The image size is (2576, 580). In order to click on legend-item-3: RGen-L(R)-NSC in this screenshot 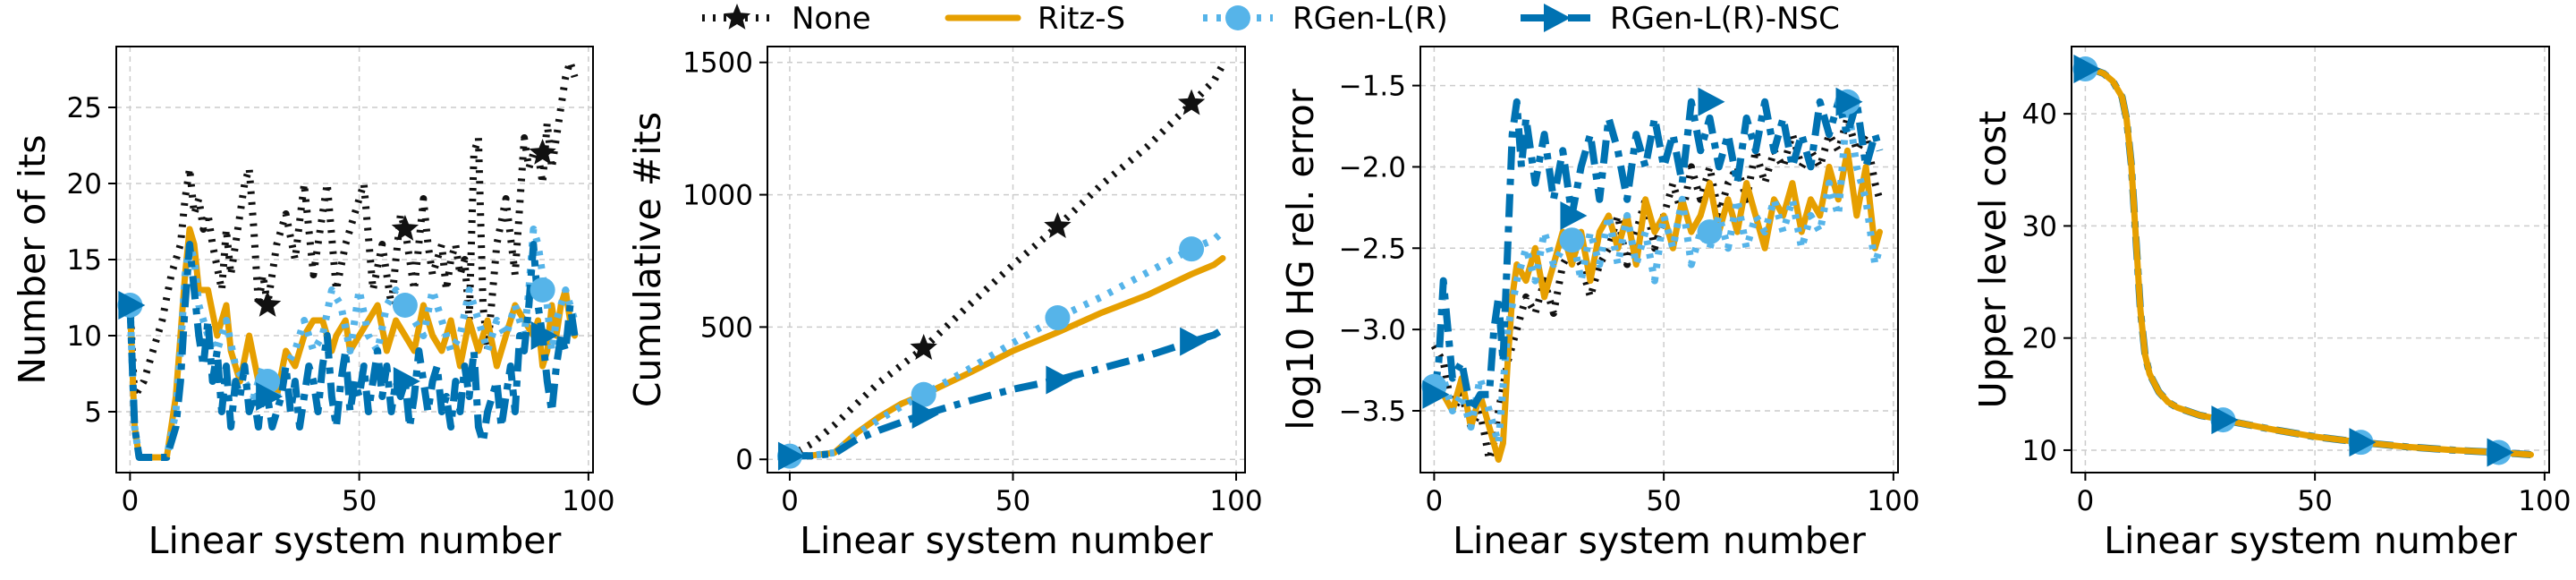, I will do `click(1680, 19)`.